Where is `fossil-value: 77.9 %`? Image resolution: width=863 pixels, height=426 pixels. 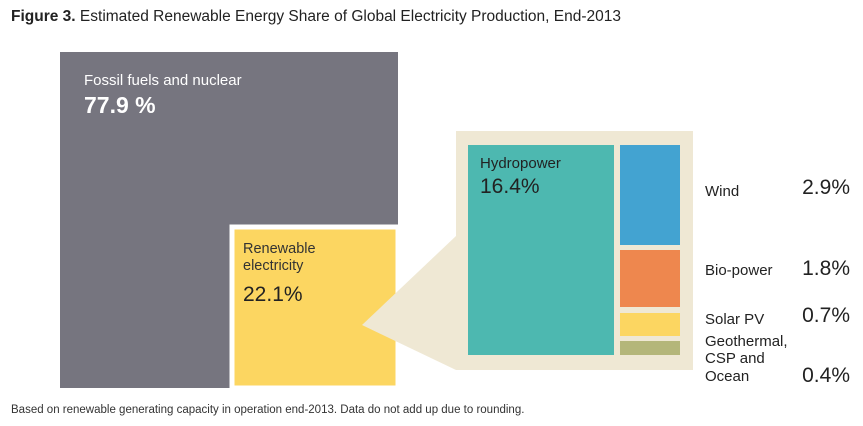
fossil-value: 77.9 % is located at coordinates (120, 105).